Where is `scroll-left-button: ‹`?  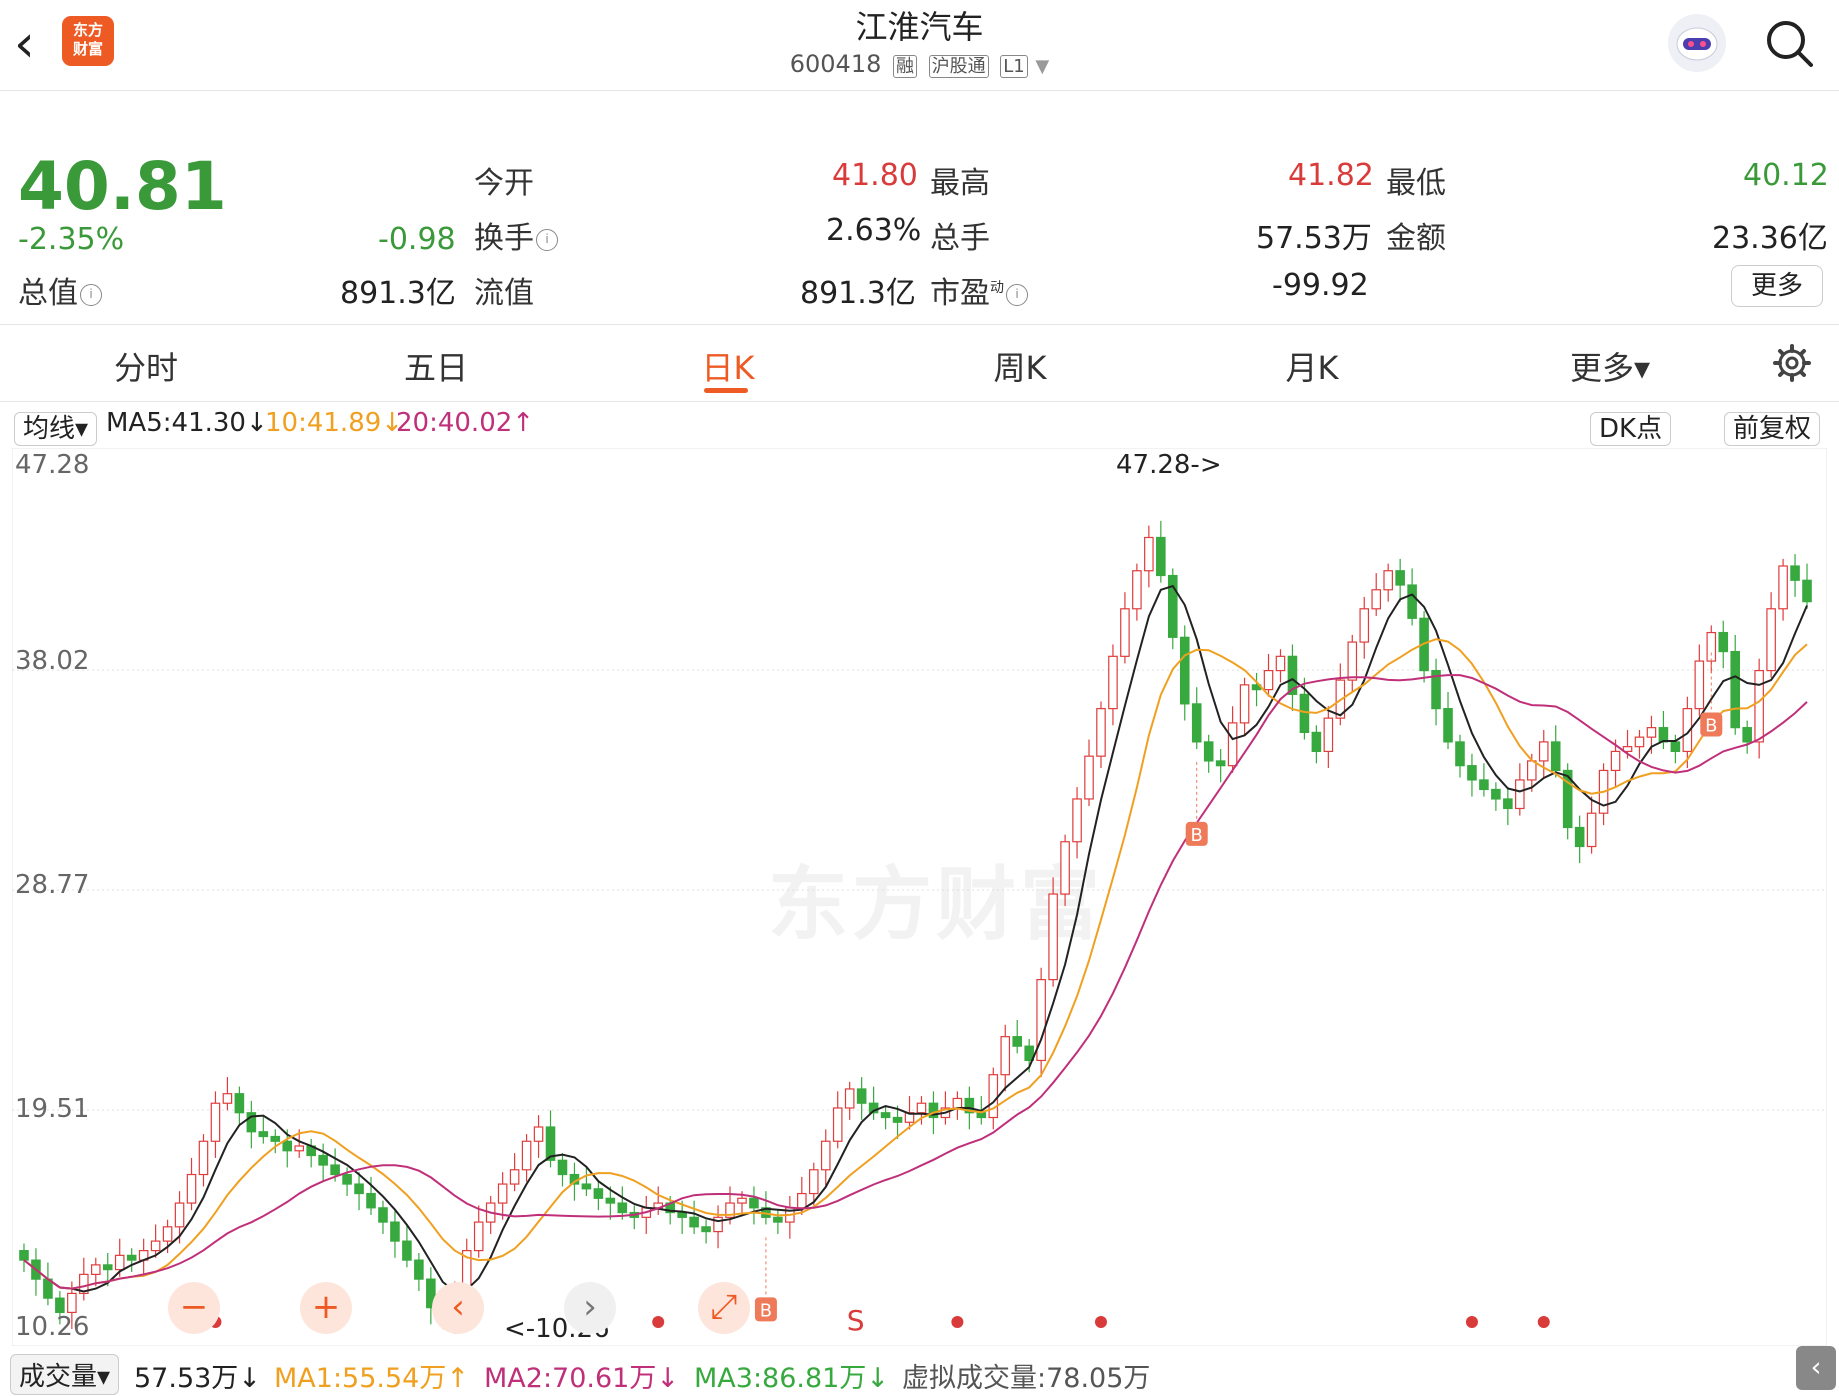 scroll-left-button: ‹ is located at coordinates (458, 1308).